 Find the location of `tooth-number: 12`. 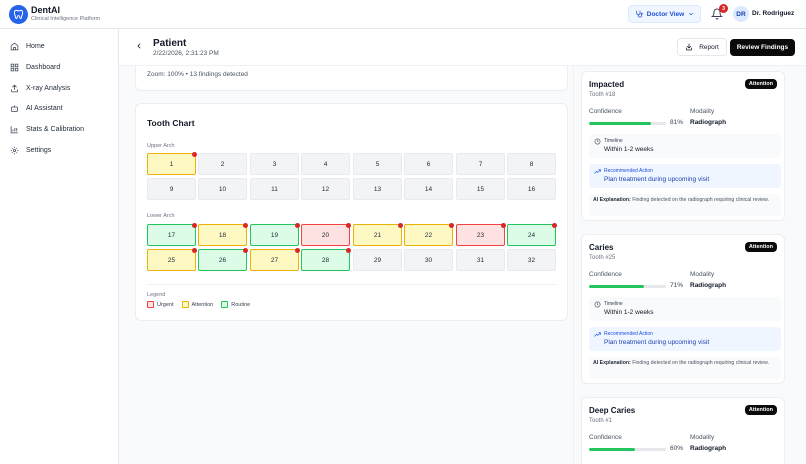

tooth-number: 12 is located at coordinates (325, 189).